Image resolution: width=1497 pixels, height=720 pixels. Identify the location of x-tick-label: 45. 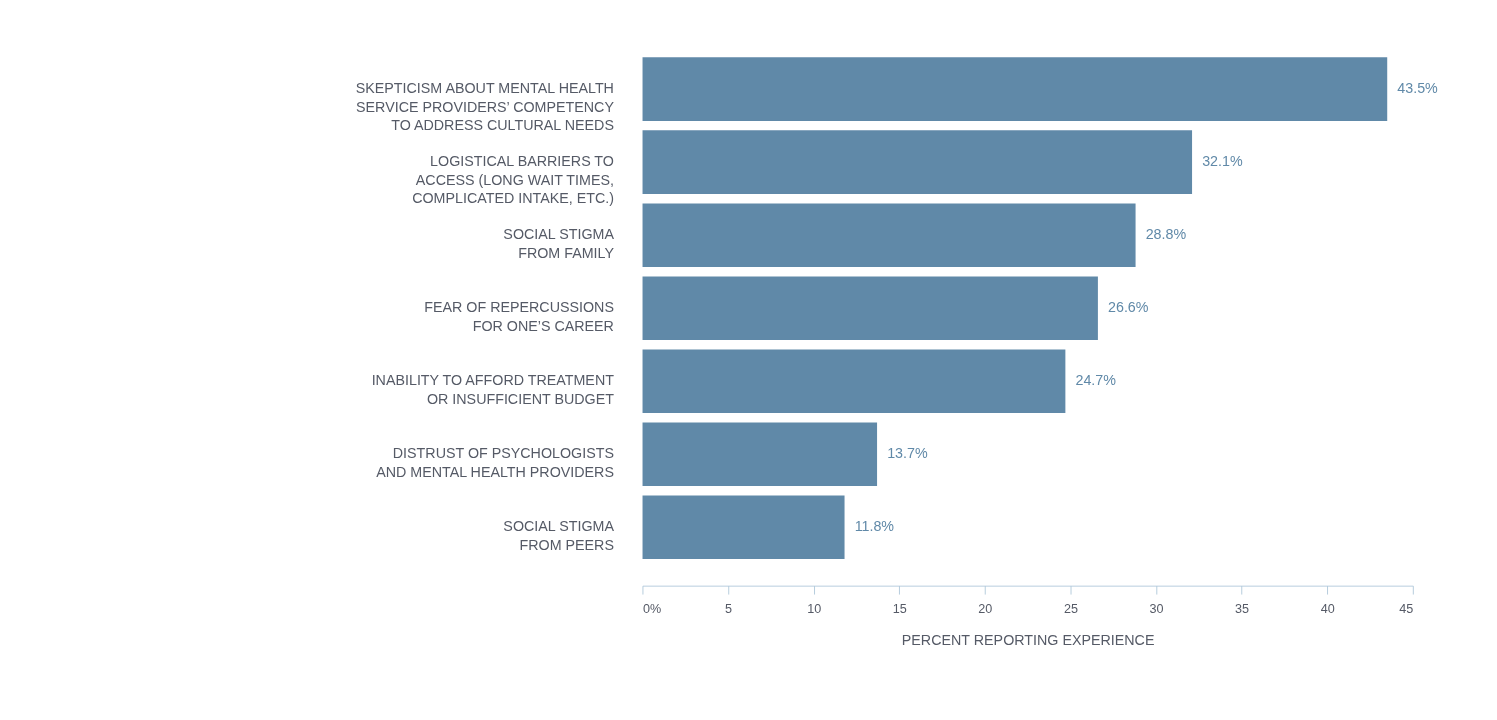
(1406, 609).